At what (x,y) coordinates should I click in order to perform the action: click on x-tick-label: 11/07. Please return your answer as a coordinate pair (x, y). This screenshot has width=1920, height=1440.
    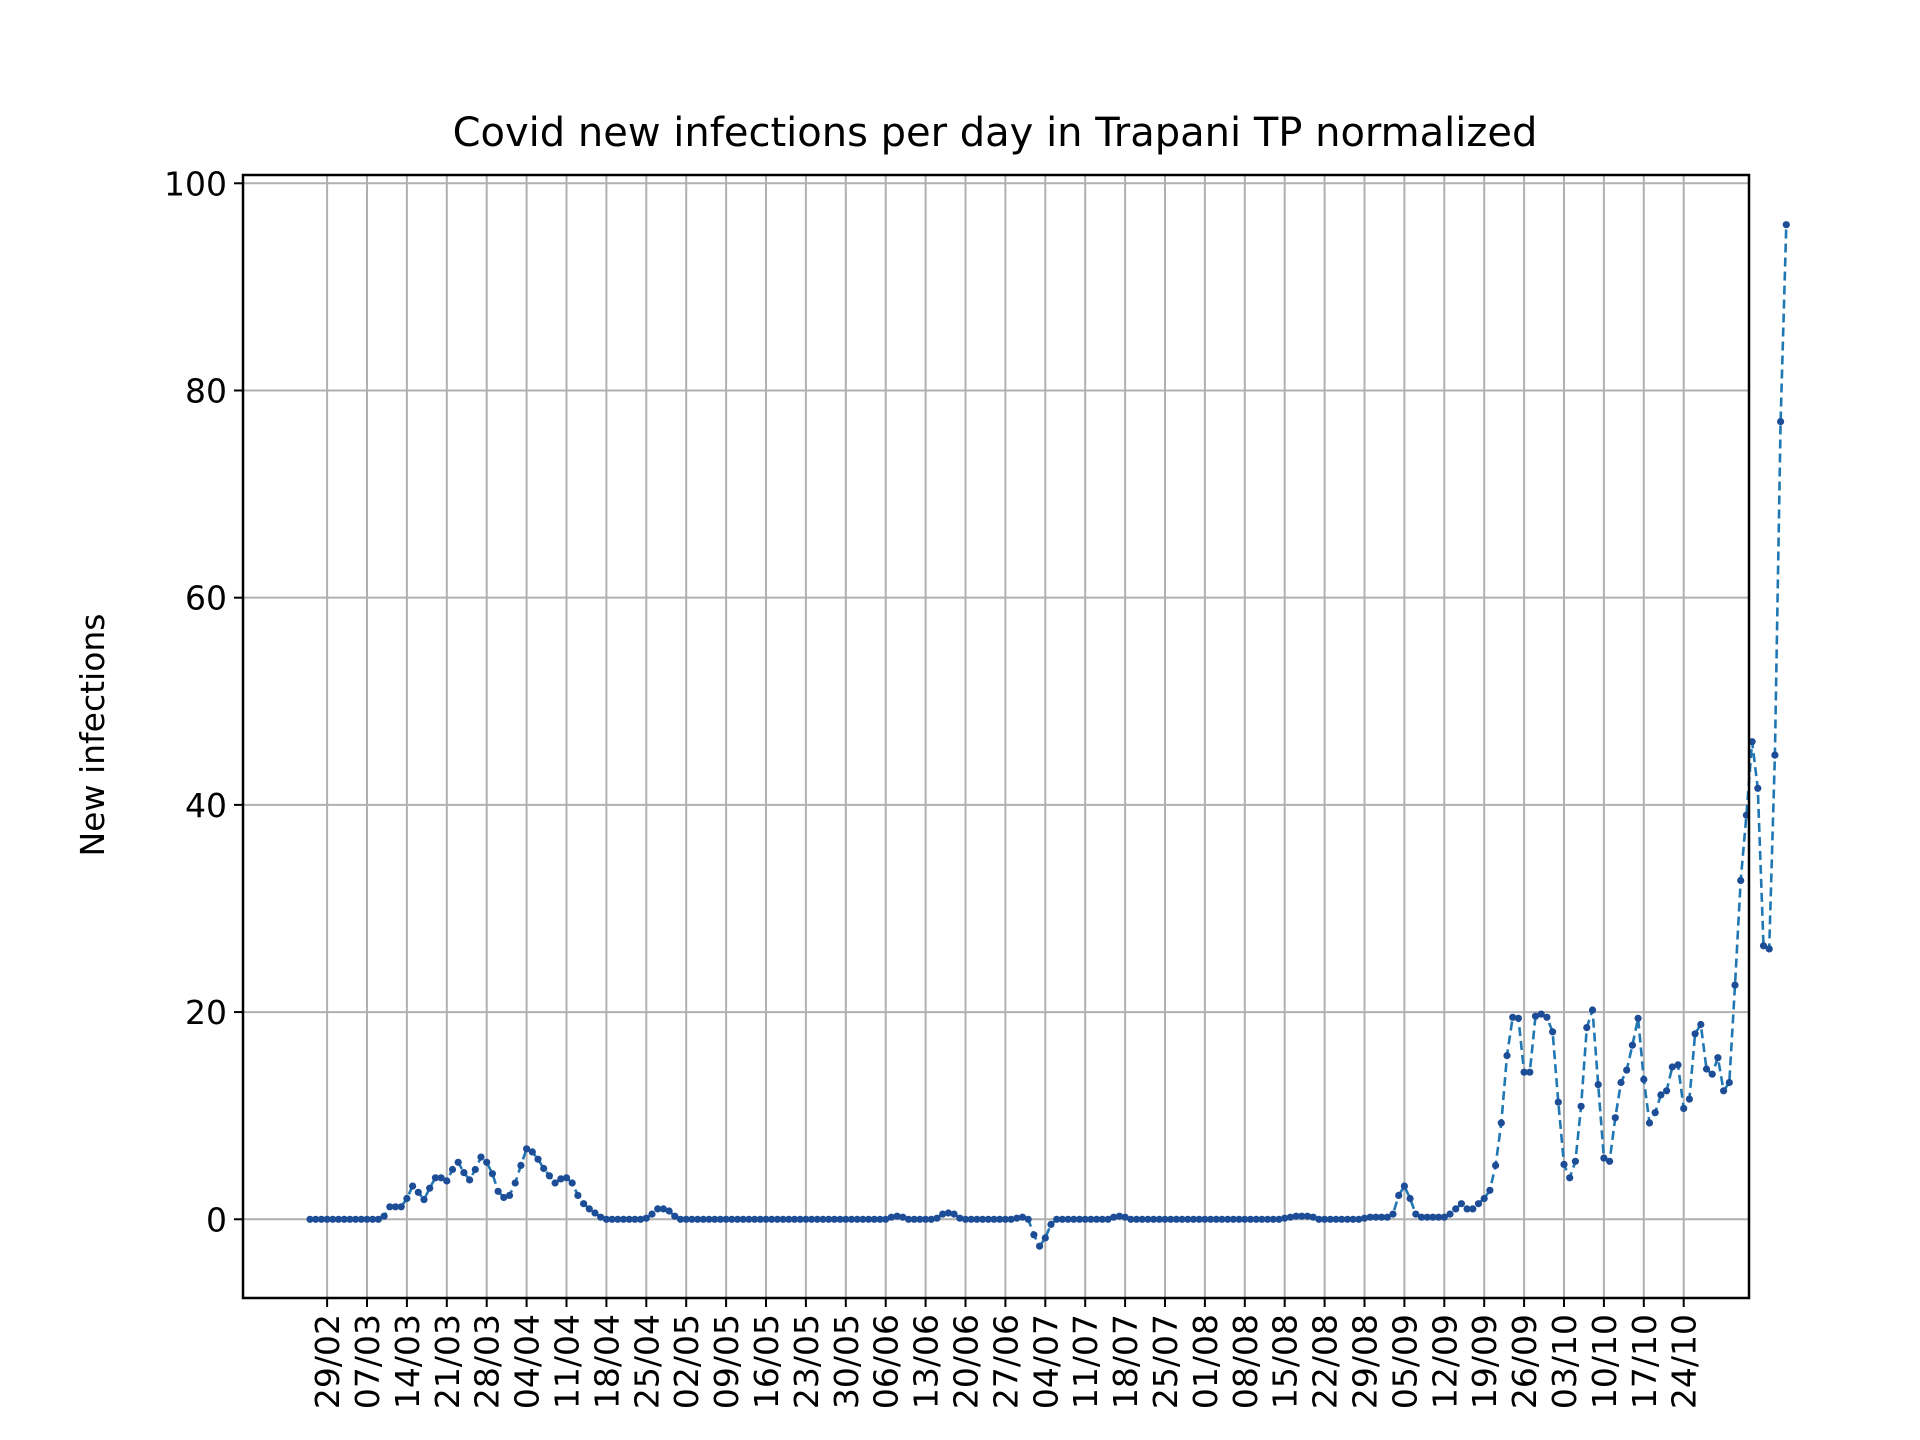
    Looking at the image, I should click on (1085, 1361).